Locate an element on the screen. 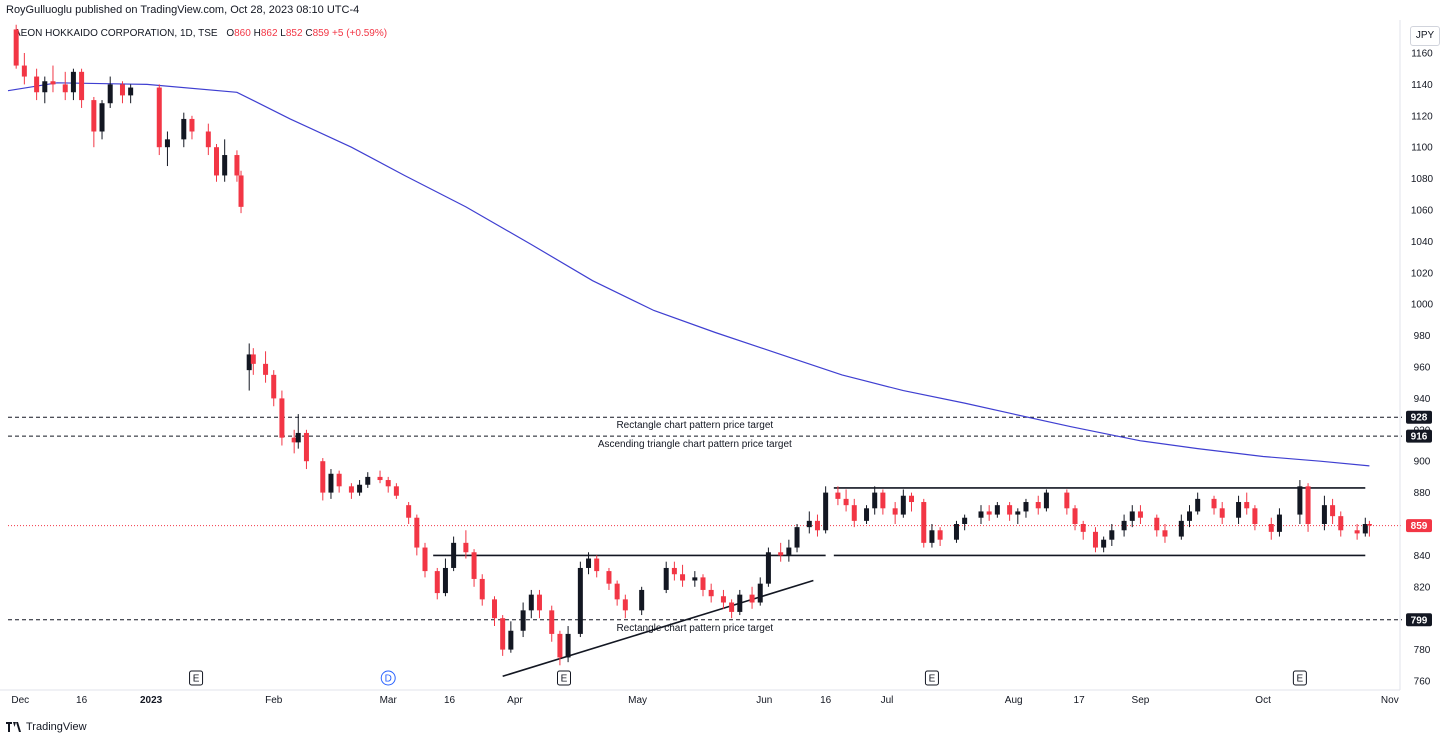  time-tick-label: Oct is located at coordinates (1263, 700).